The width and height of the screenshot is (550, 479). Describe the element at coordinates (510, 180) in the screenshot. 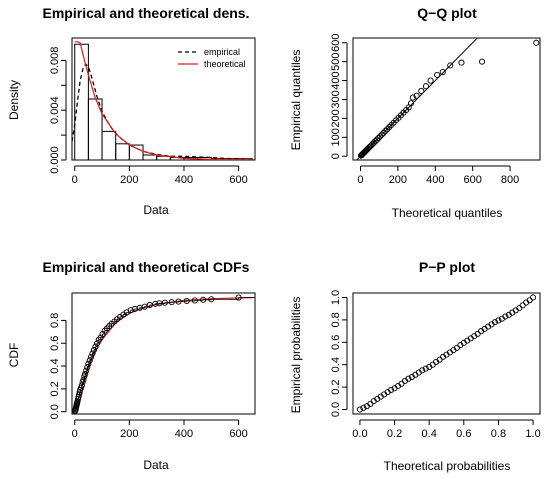

I see `x-tick-label: 800` at that location.